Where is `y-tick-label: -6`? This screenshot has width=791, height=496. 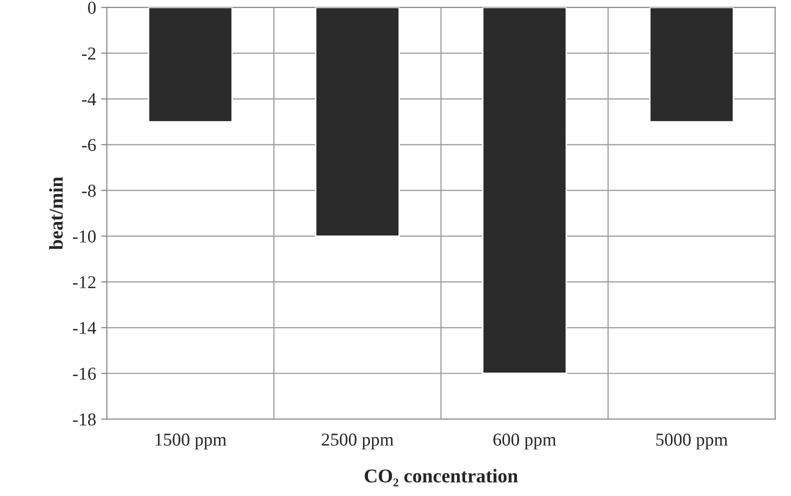
y-tick-label: -6 is located at coordinates (89, 145).